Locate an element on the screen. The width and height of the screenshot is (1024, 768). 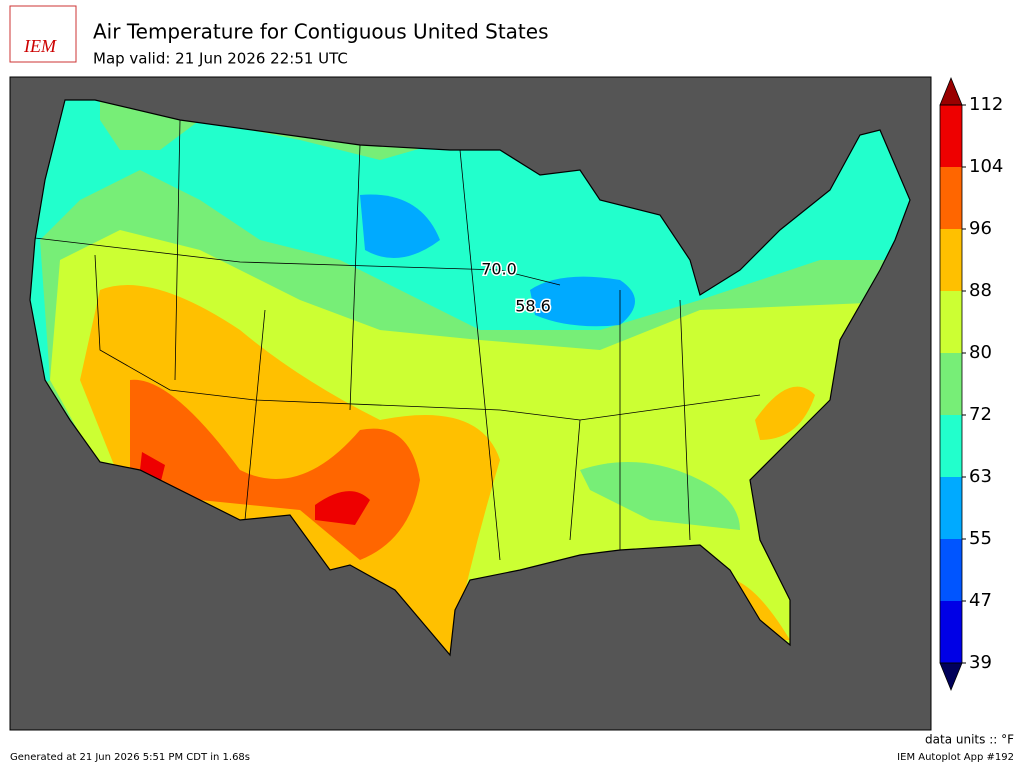
colorbar-tick-label: 80 is located at coordinates (980, 352).